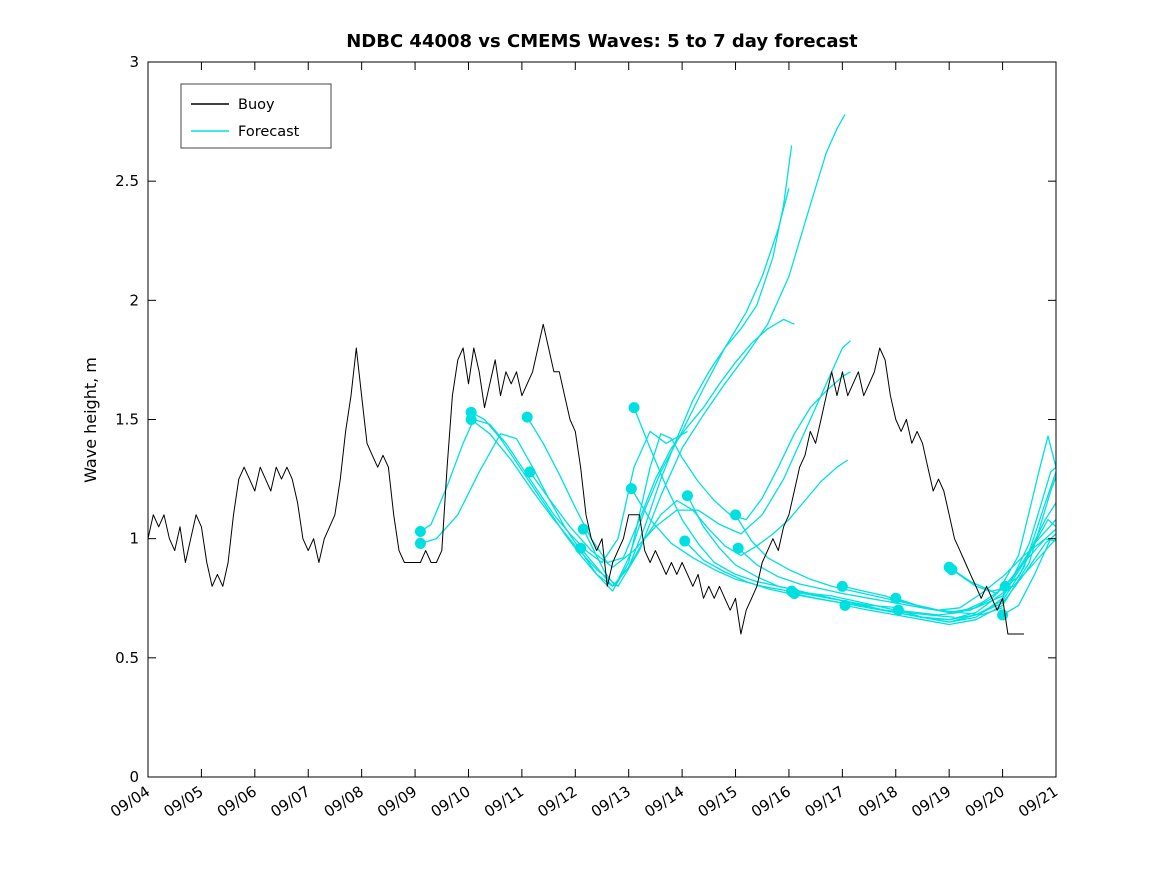 The width and height of the screenshot is (1167, 879). Describe the element at coordinates (397, 801) in the screenshot. I see `x-tick-label: 09/09` at that location.